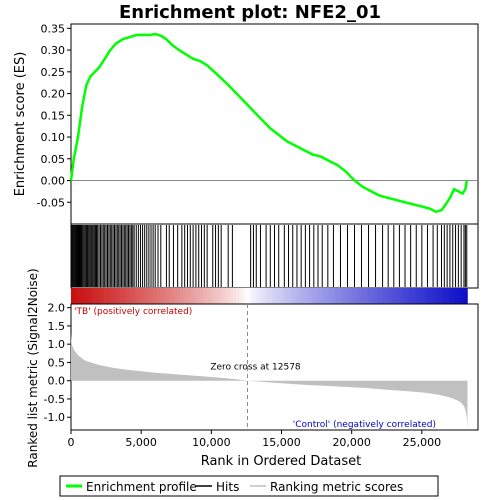 This screenshot has width=500, height=500. I want to click on es-y-tick-label: 0.30, so click(53, 50).